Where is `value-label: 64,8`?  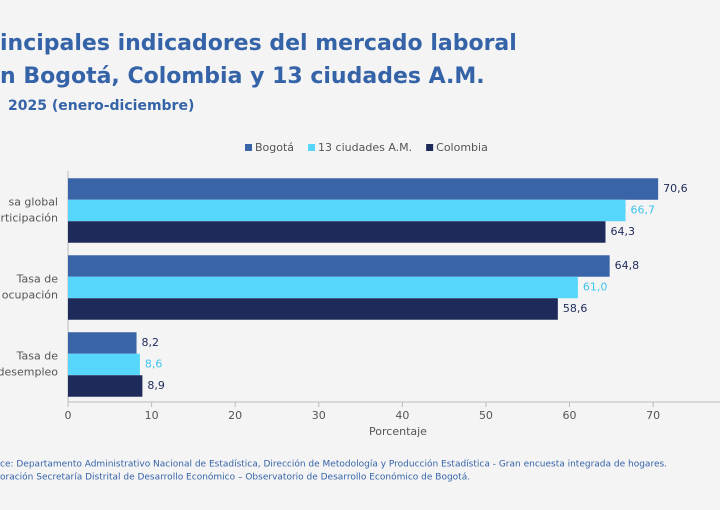
value-label: 64,8 is located at coordinates (627, 265).